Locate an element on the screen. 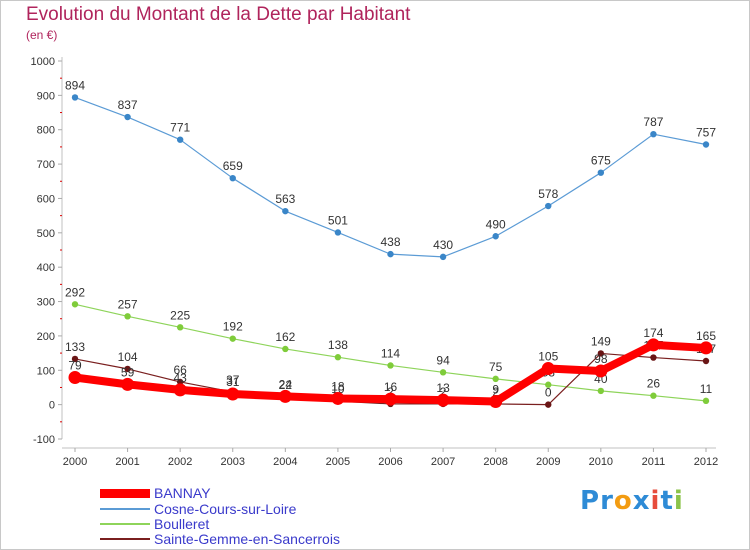 Image resolution: width=750 pixels, height=550 pixels. data-label: 771 is located at coordinates (180, 128).